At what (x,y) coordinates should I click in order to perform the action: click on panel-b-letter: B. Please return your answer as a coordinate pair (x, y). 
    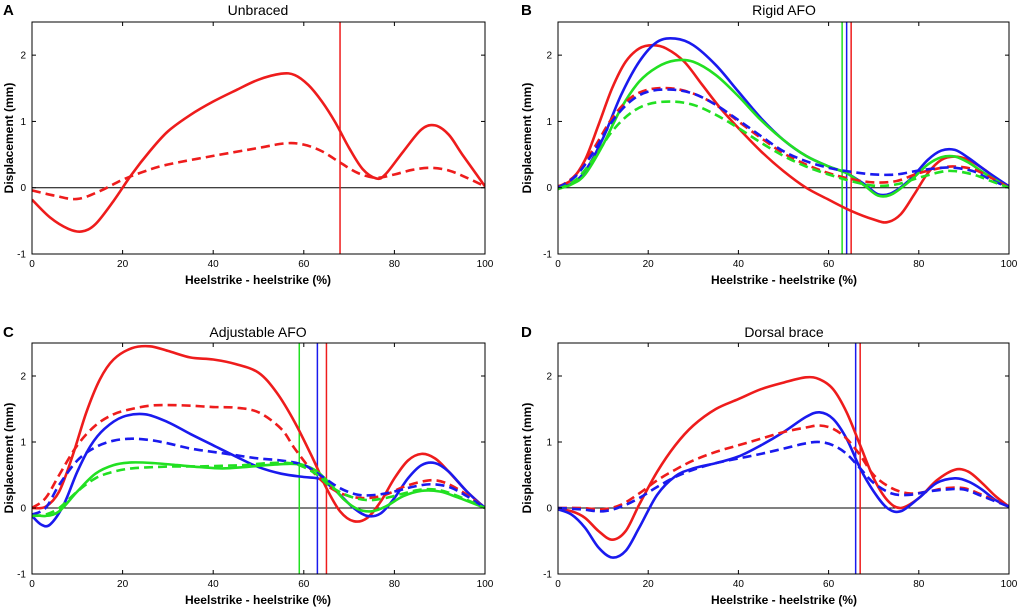
    Looking at the image, I should click on (526, 10).